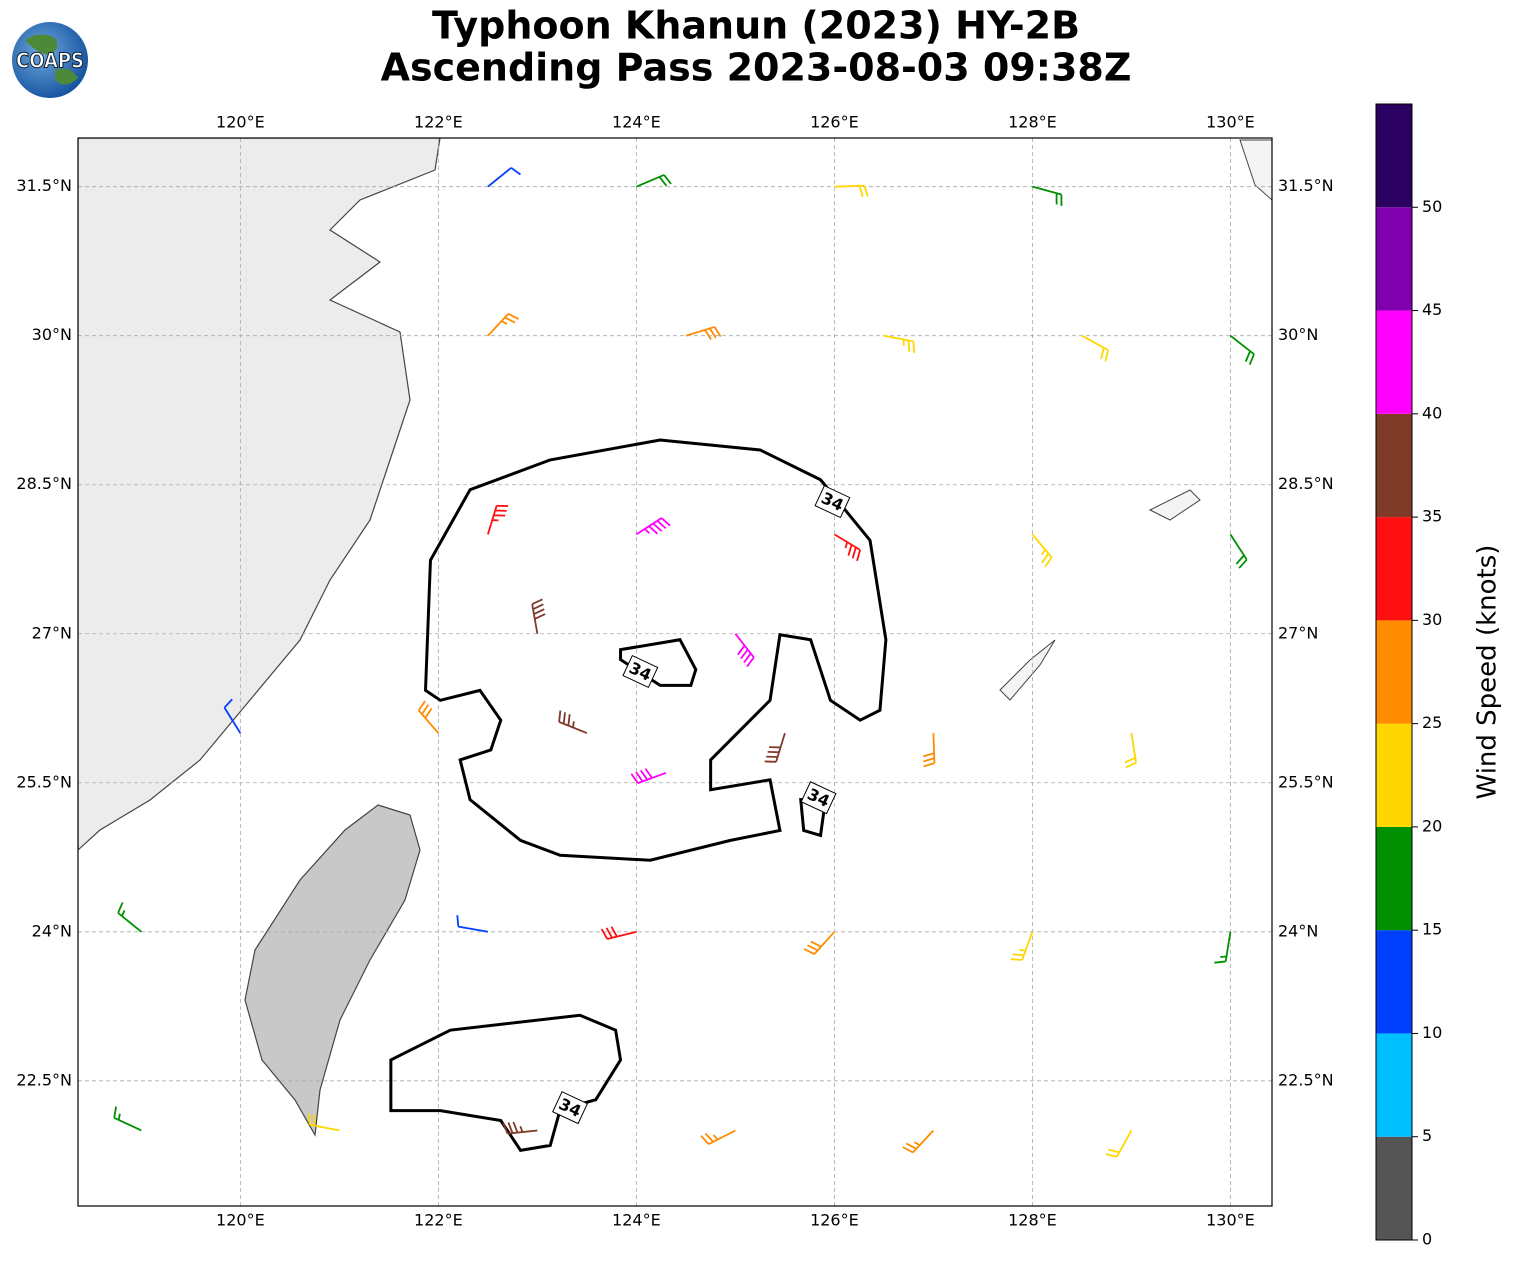 The height and width of the screenshot is (1268, 1513). What do you see at coordinates (1432, 619) in the screenshot?
I see `colorbar-tick-label: 30` at bounding box center [1432, 619].